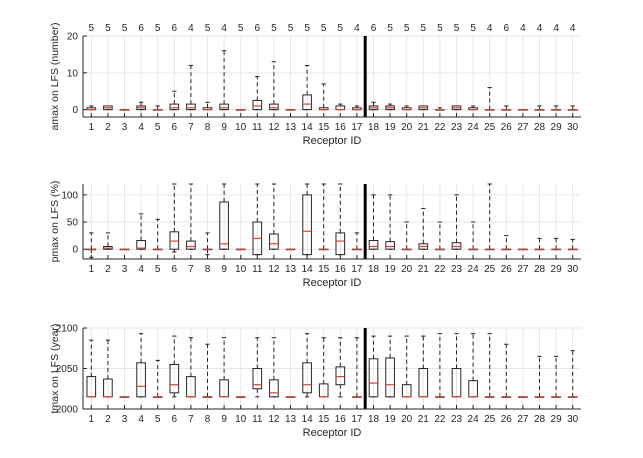 The width and height of the screenshot is (643, 458). What do you see at coordinates (374, 127) in the screenshot?
I see `x-tick-label: 18` at bounding box center [374, 127].